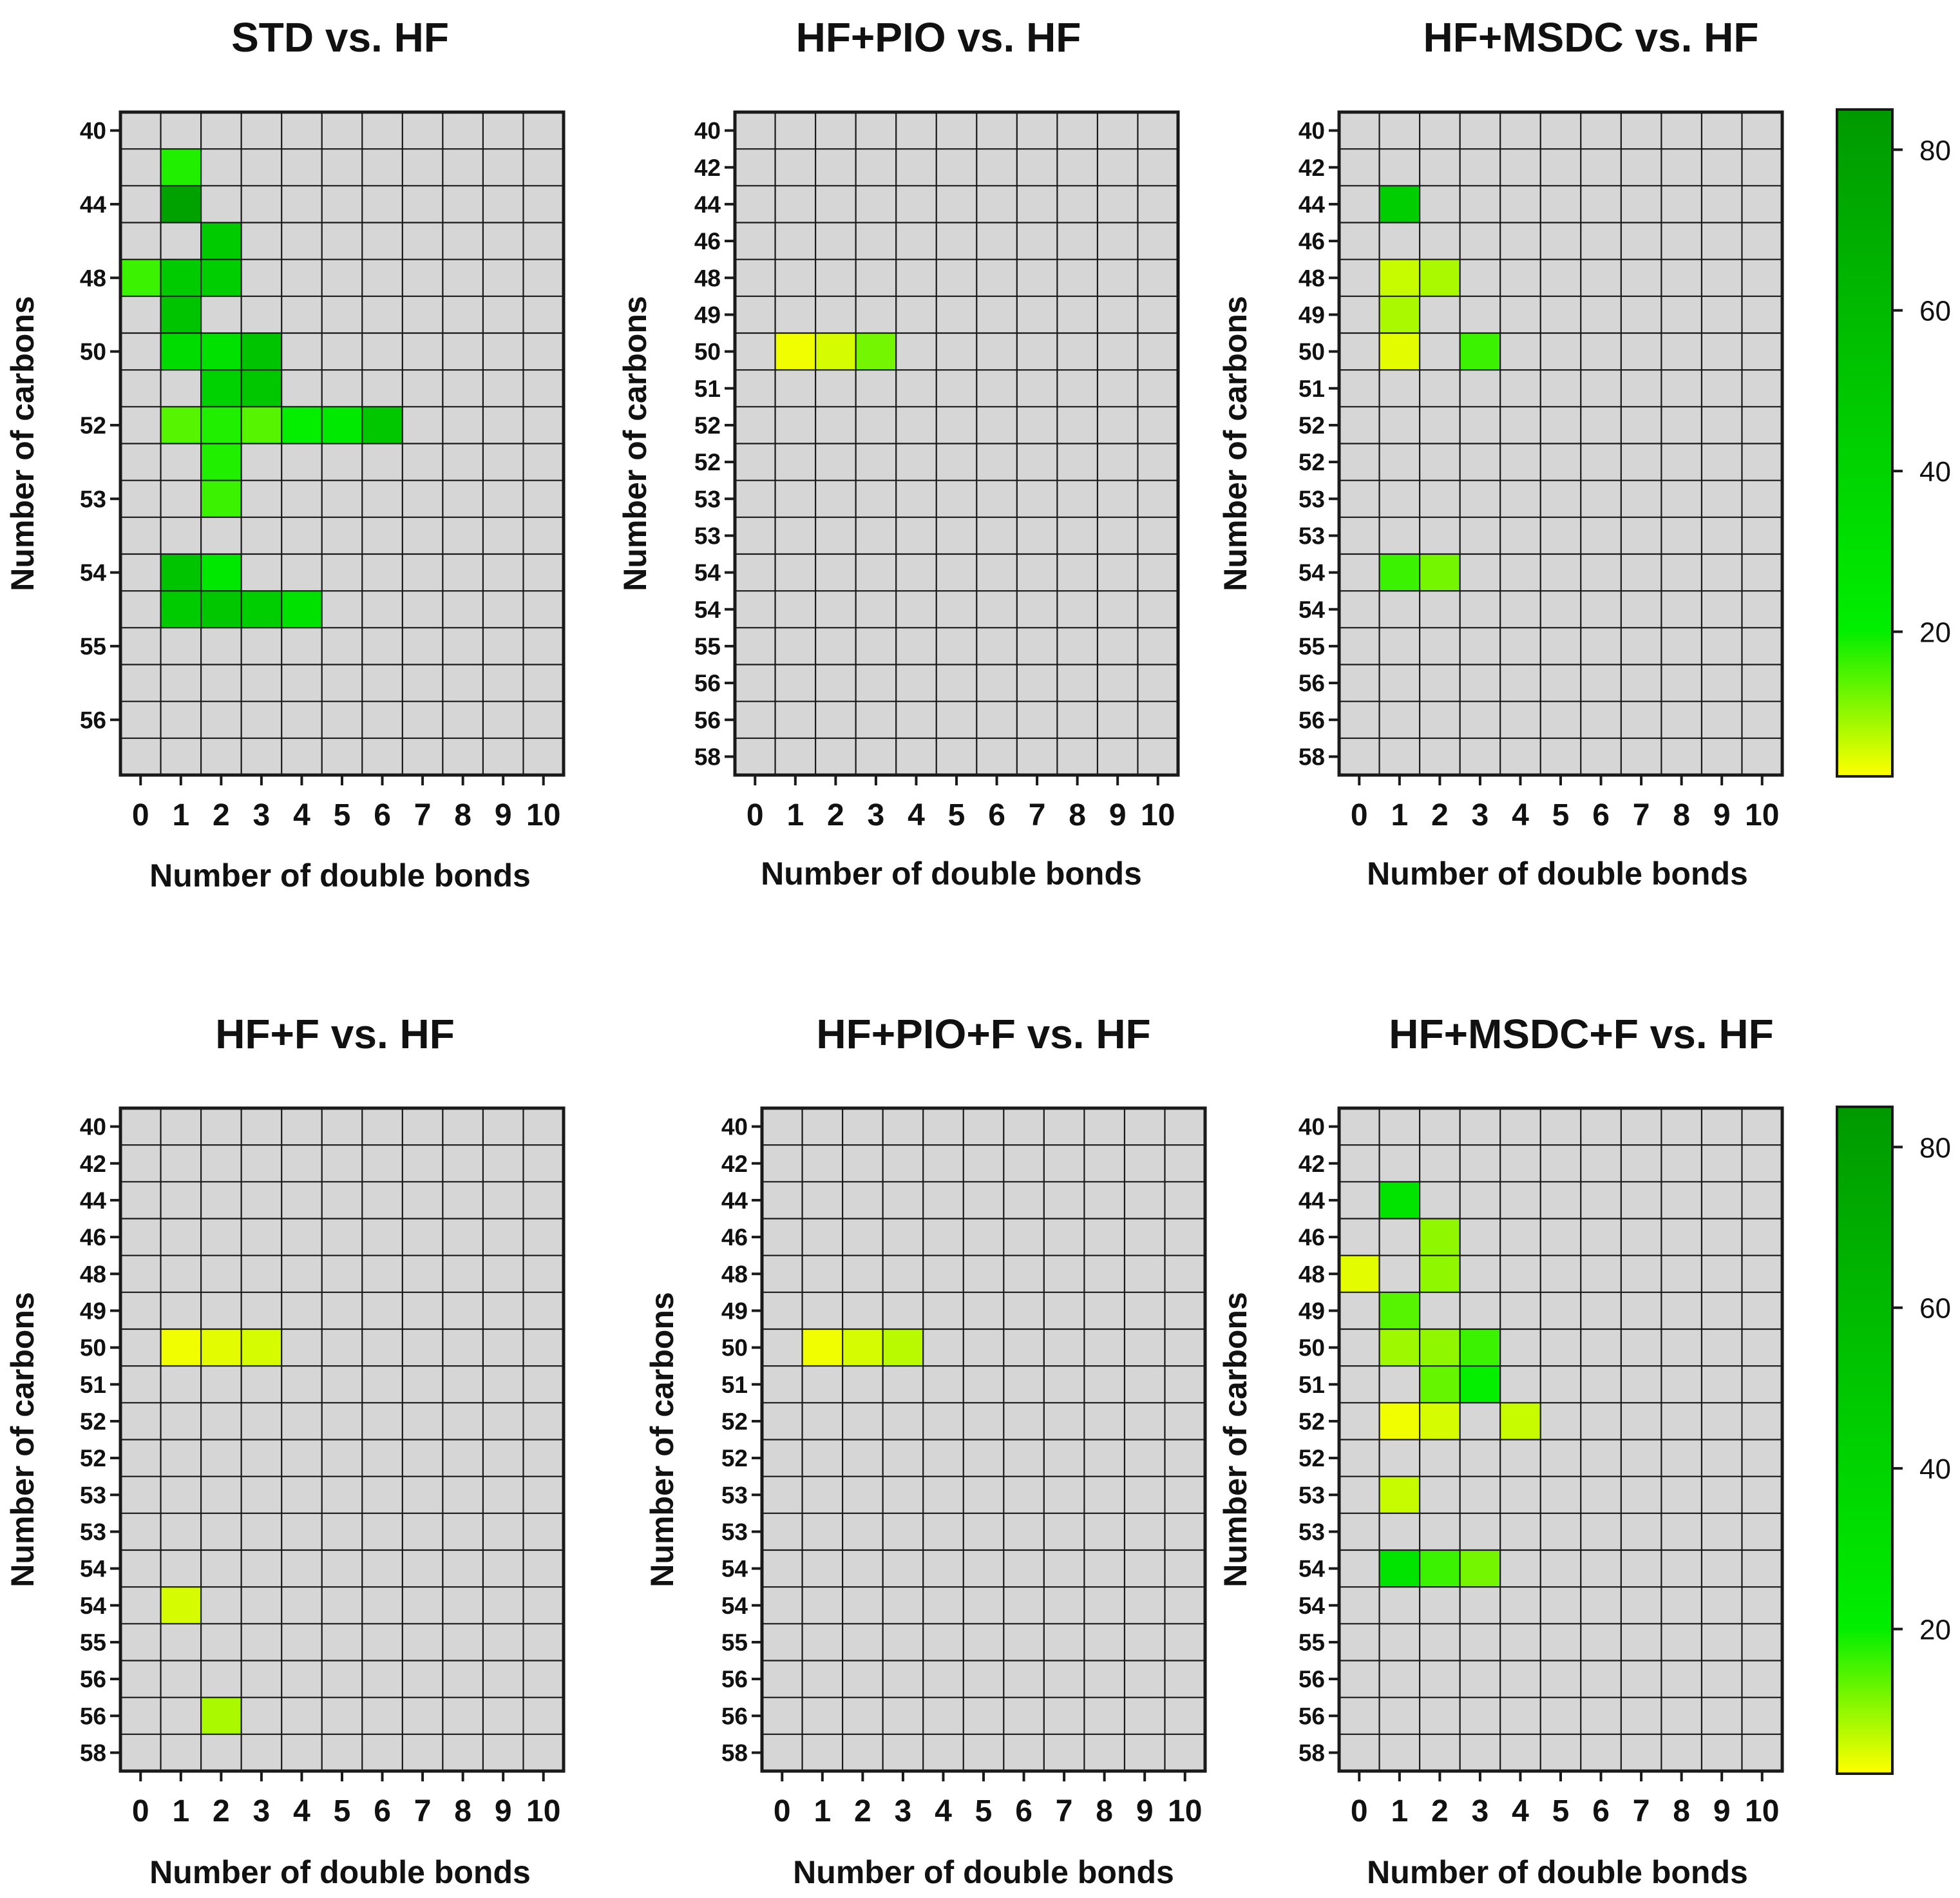  I want to click on colorbar-gradient, so click(1865, 443).